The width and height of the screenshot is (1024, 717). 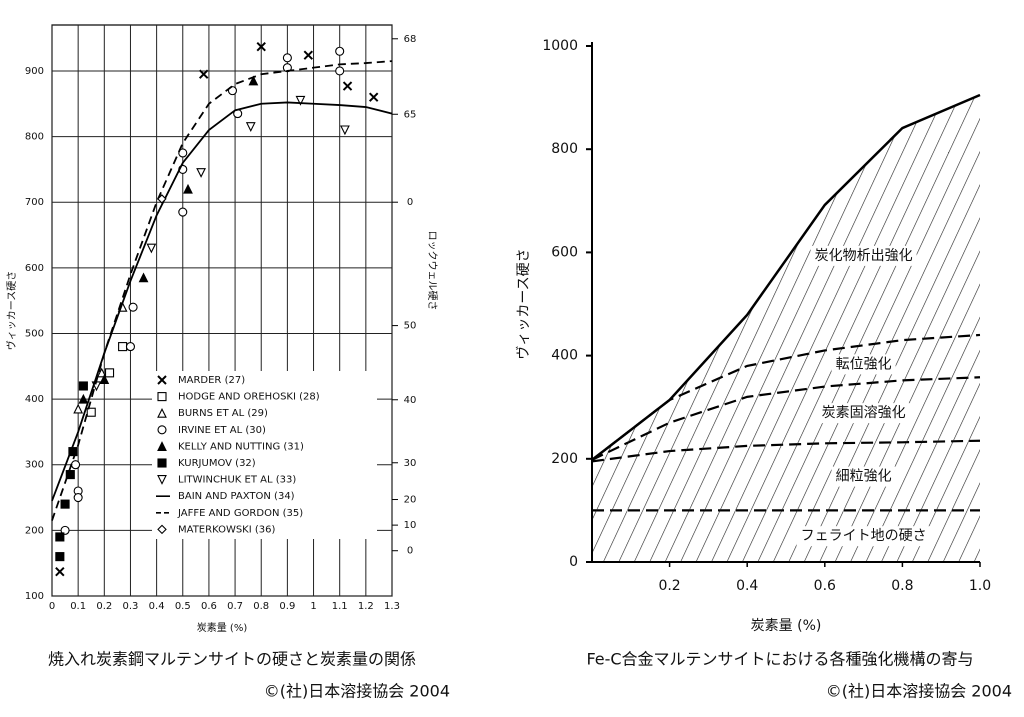 What do you see at coordinates (34, 202) in the screenshot?
I see `y-tick-label: 700` at bounding box center [34, 202].